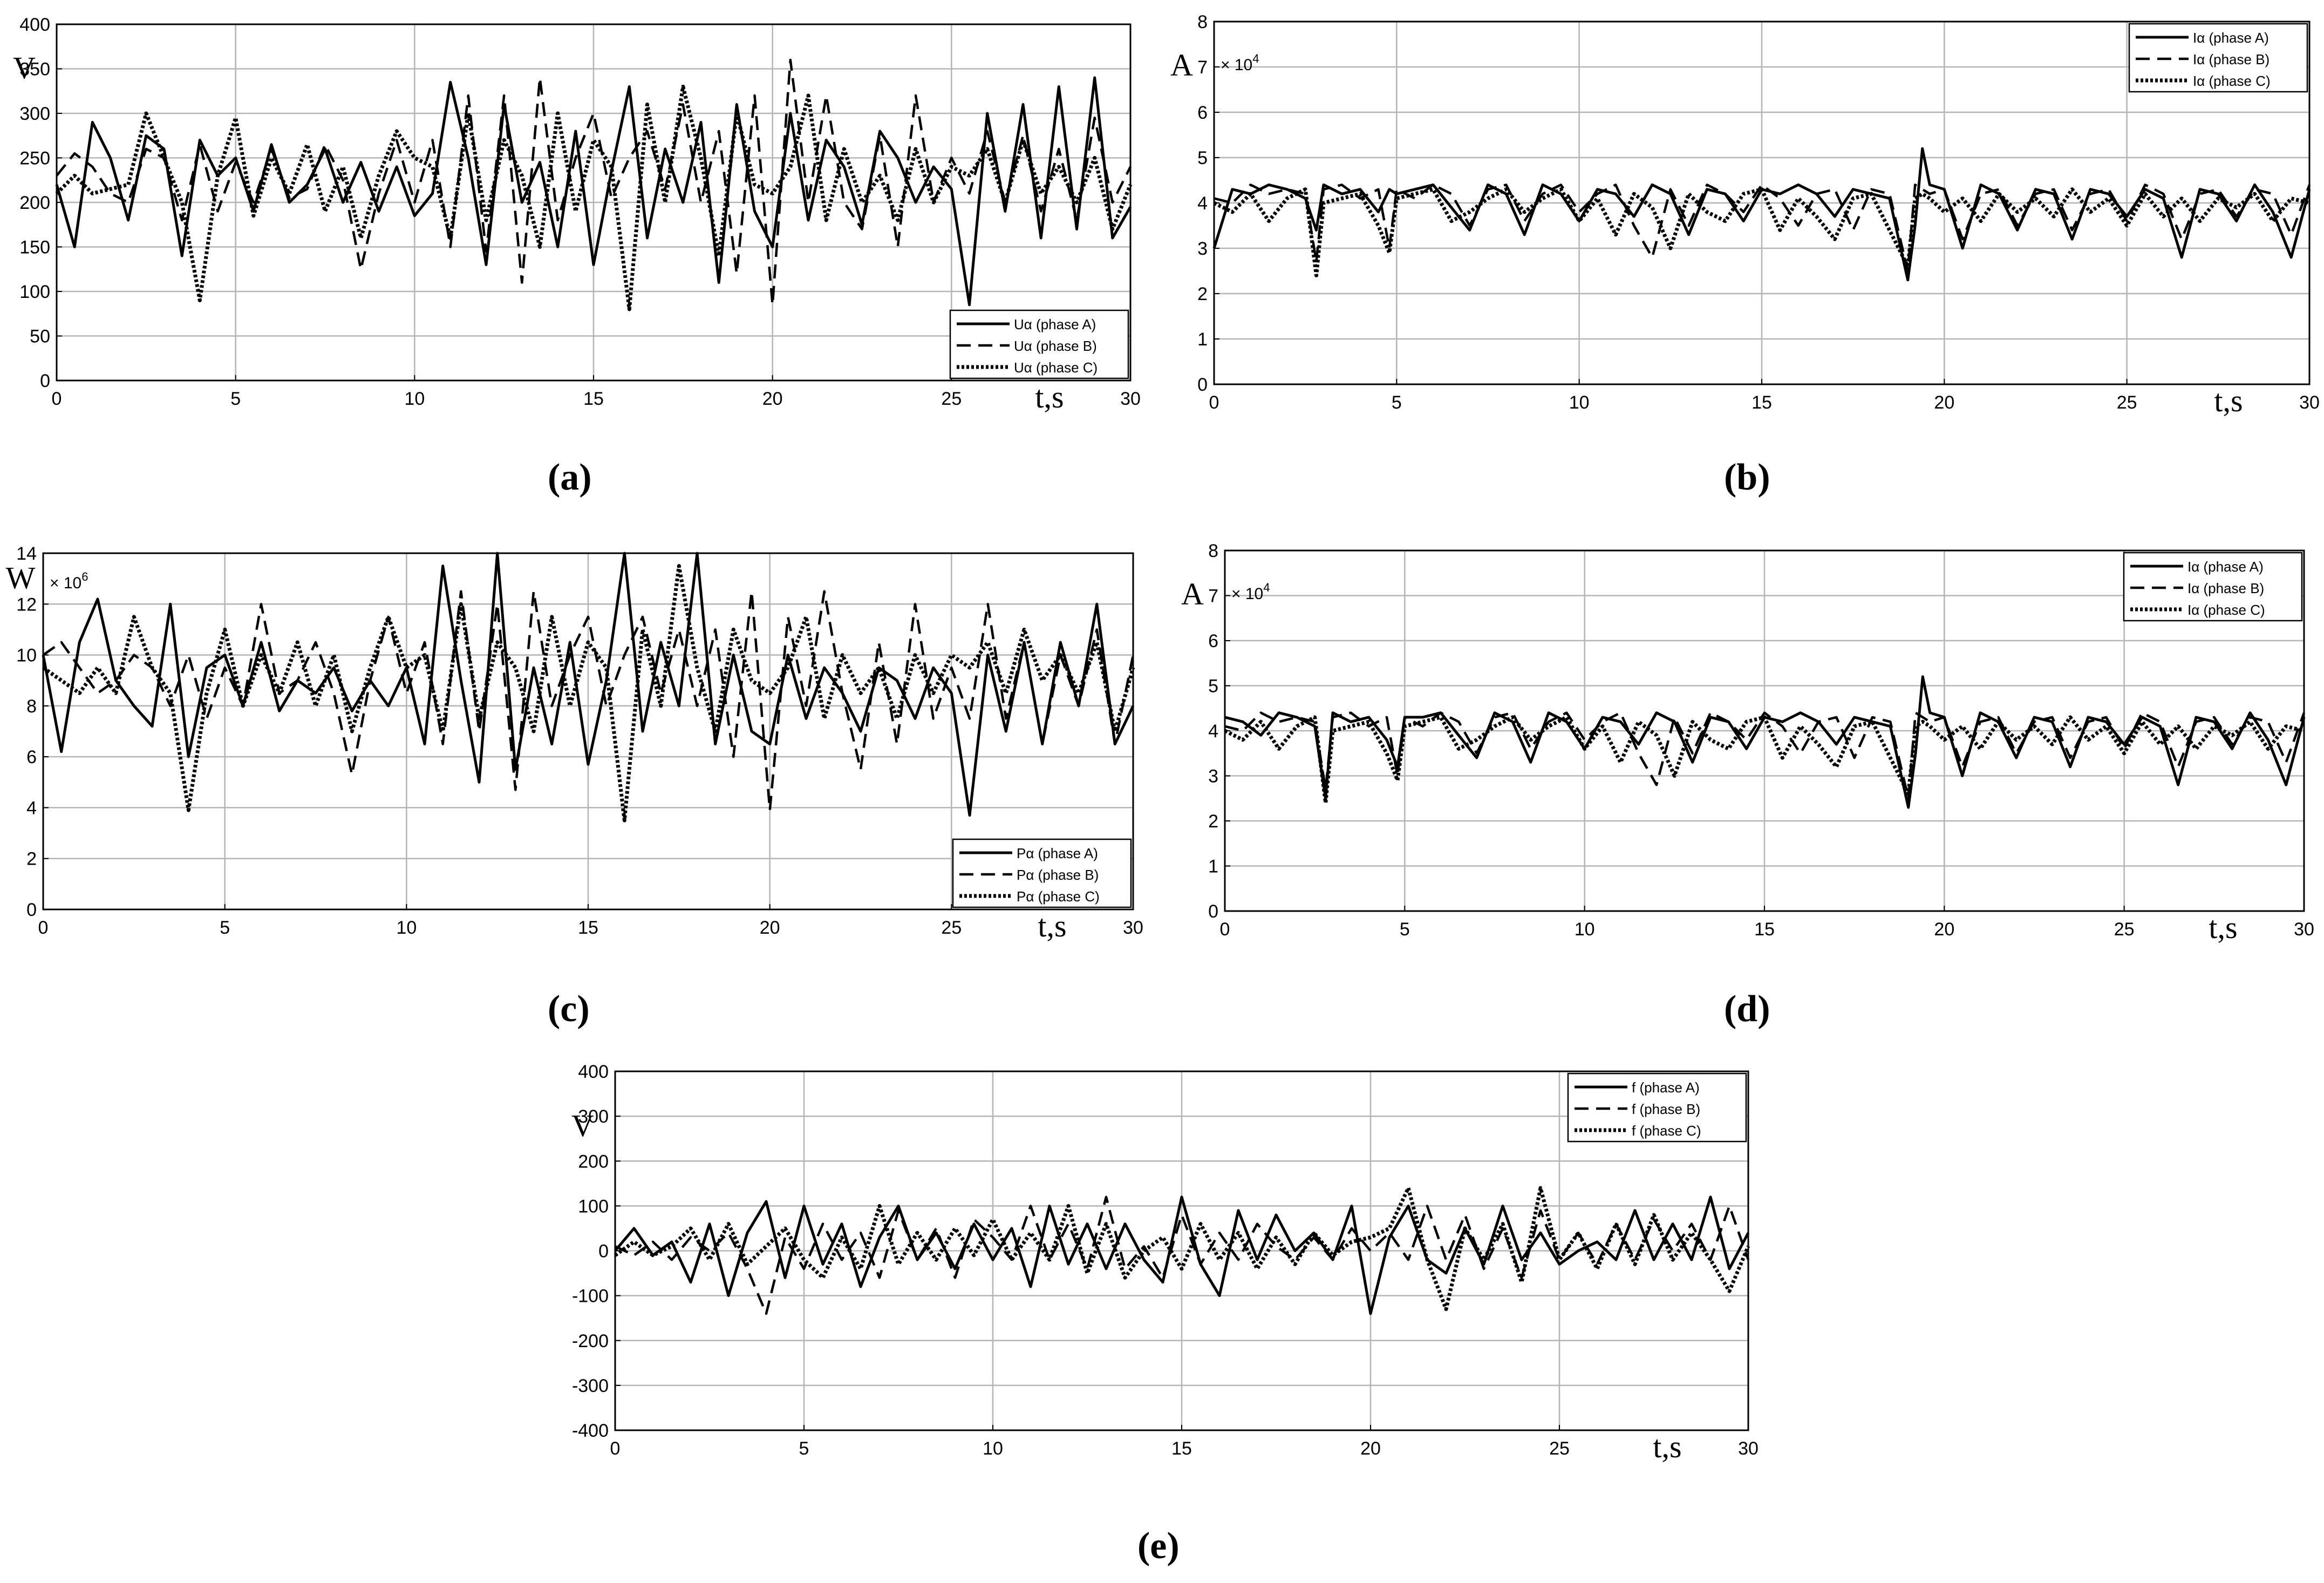 Image resolution: width=2324 pixels, height=1583 pixels. What do you see at coordinates (590, 1431) in the screenshot?
I see `y-tick-label: -400` at bounding box center [590, 1431].